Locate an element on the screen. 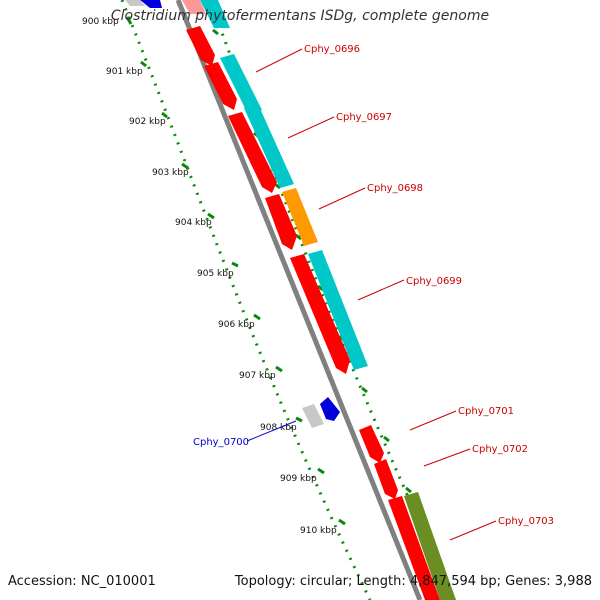  gene-cphy-0697-a is located at coordinates (220, 86).